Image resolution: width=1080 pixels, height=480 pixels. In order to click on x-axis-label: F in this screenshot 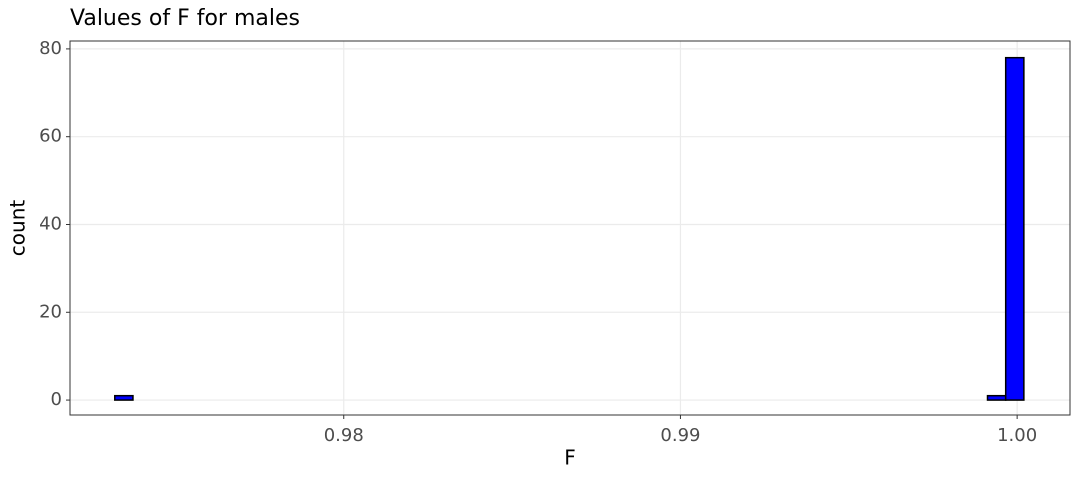, I will do `click(570, 458)`.